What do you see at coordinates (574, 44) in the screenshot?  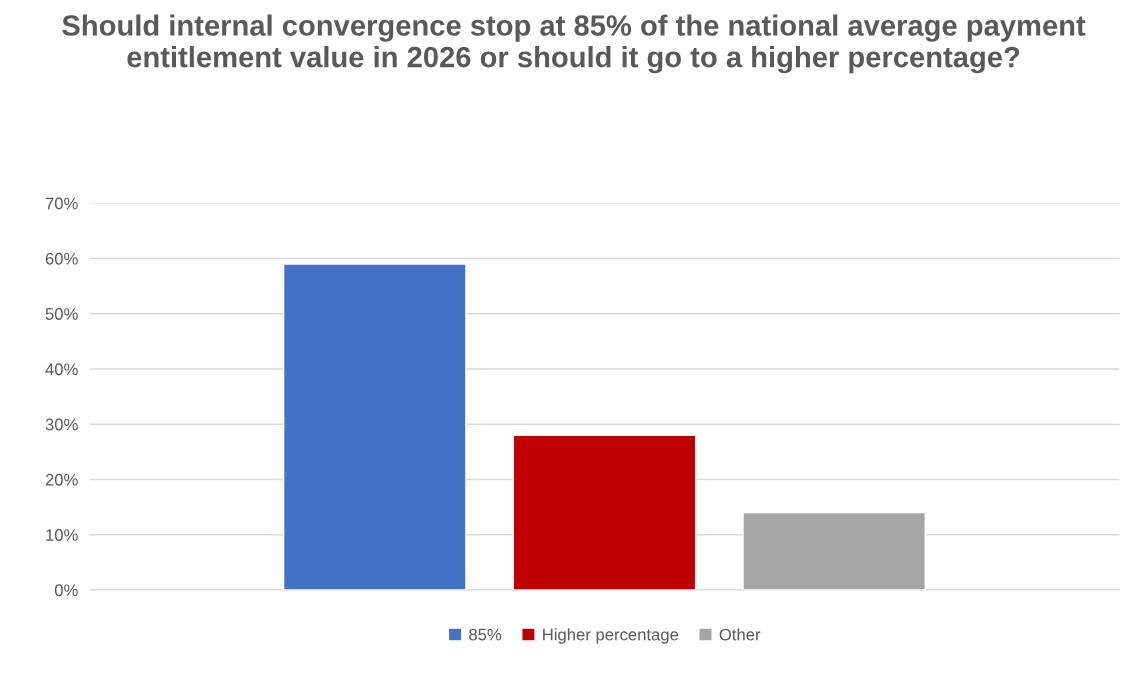 I see `chart-title: Should internal convergence stop at 85% of the national average payment entitlement value in 2026 or should it go to a higher percentage?` at bounding box center [574, 44].